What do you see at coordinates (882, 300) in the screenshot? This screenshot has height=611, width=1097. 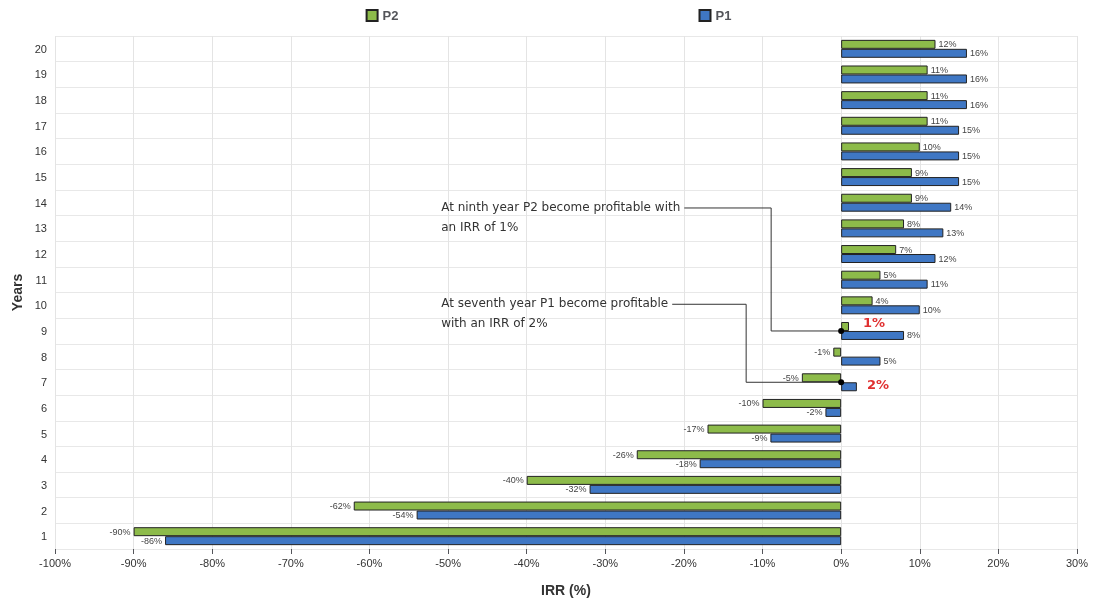 I see `data-label: 4%` at bounding box center [882, 300].